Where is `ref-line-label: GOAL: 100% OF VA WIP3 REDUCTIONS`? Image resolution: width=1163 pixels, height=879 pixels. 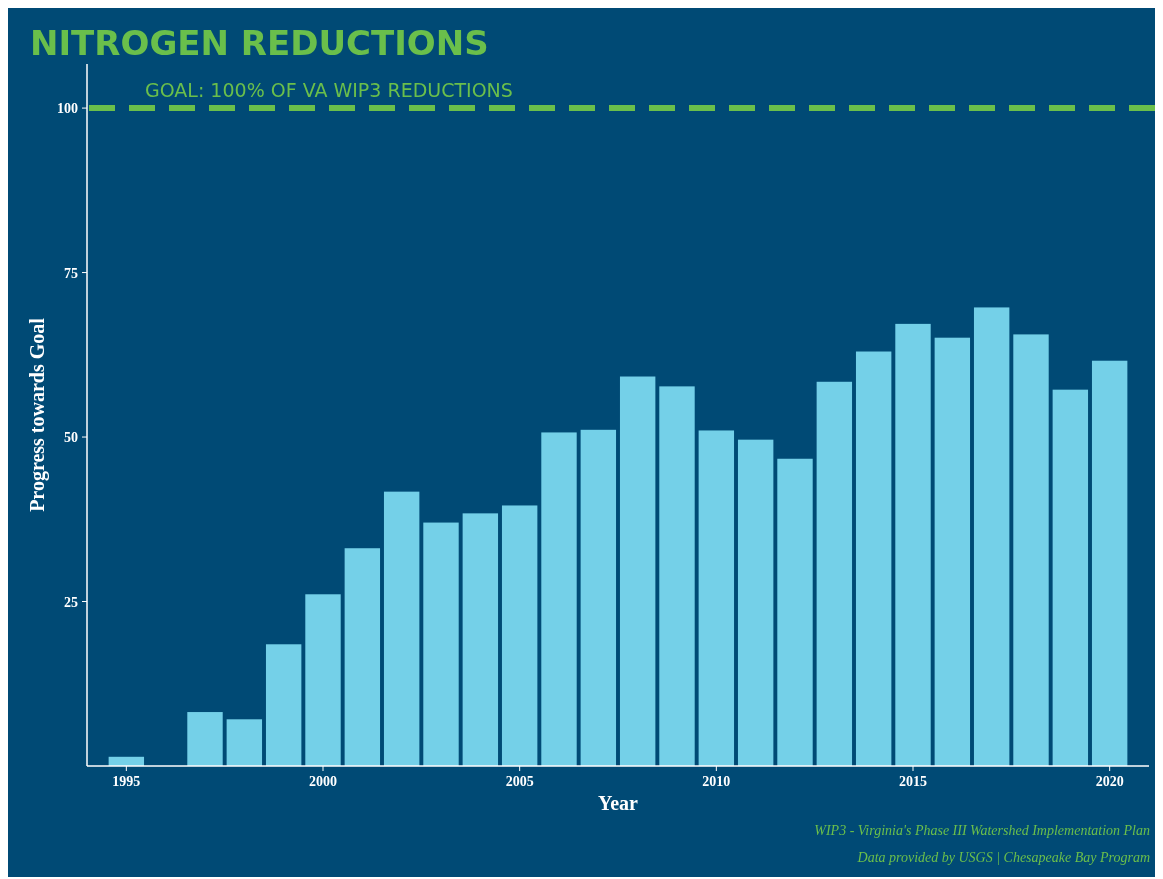 ref-line-label: GOAL: 100% OF VA WIP3 REDUCTIONS is located at coordinates (329, 90).